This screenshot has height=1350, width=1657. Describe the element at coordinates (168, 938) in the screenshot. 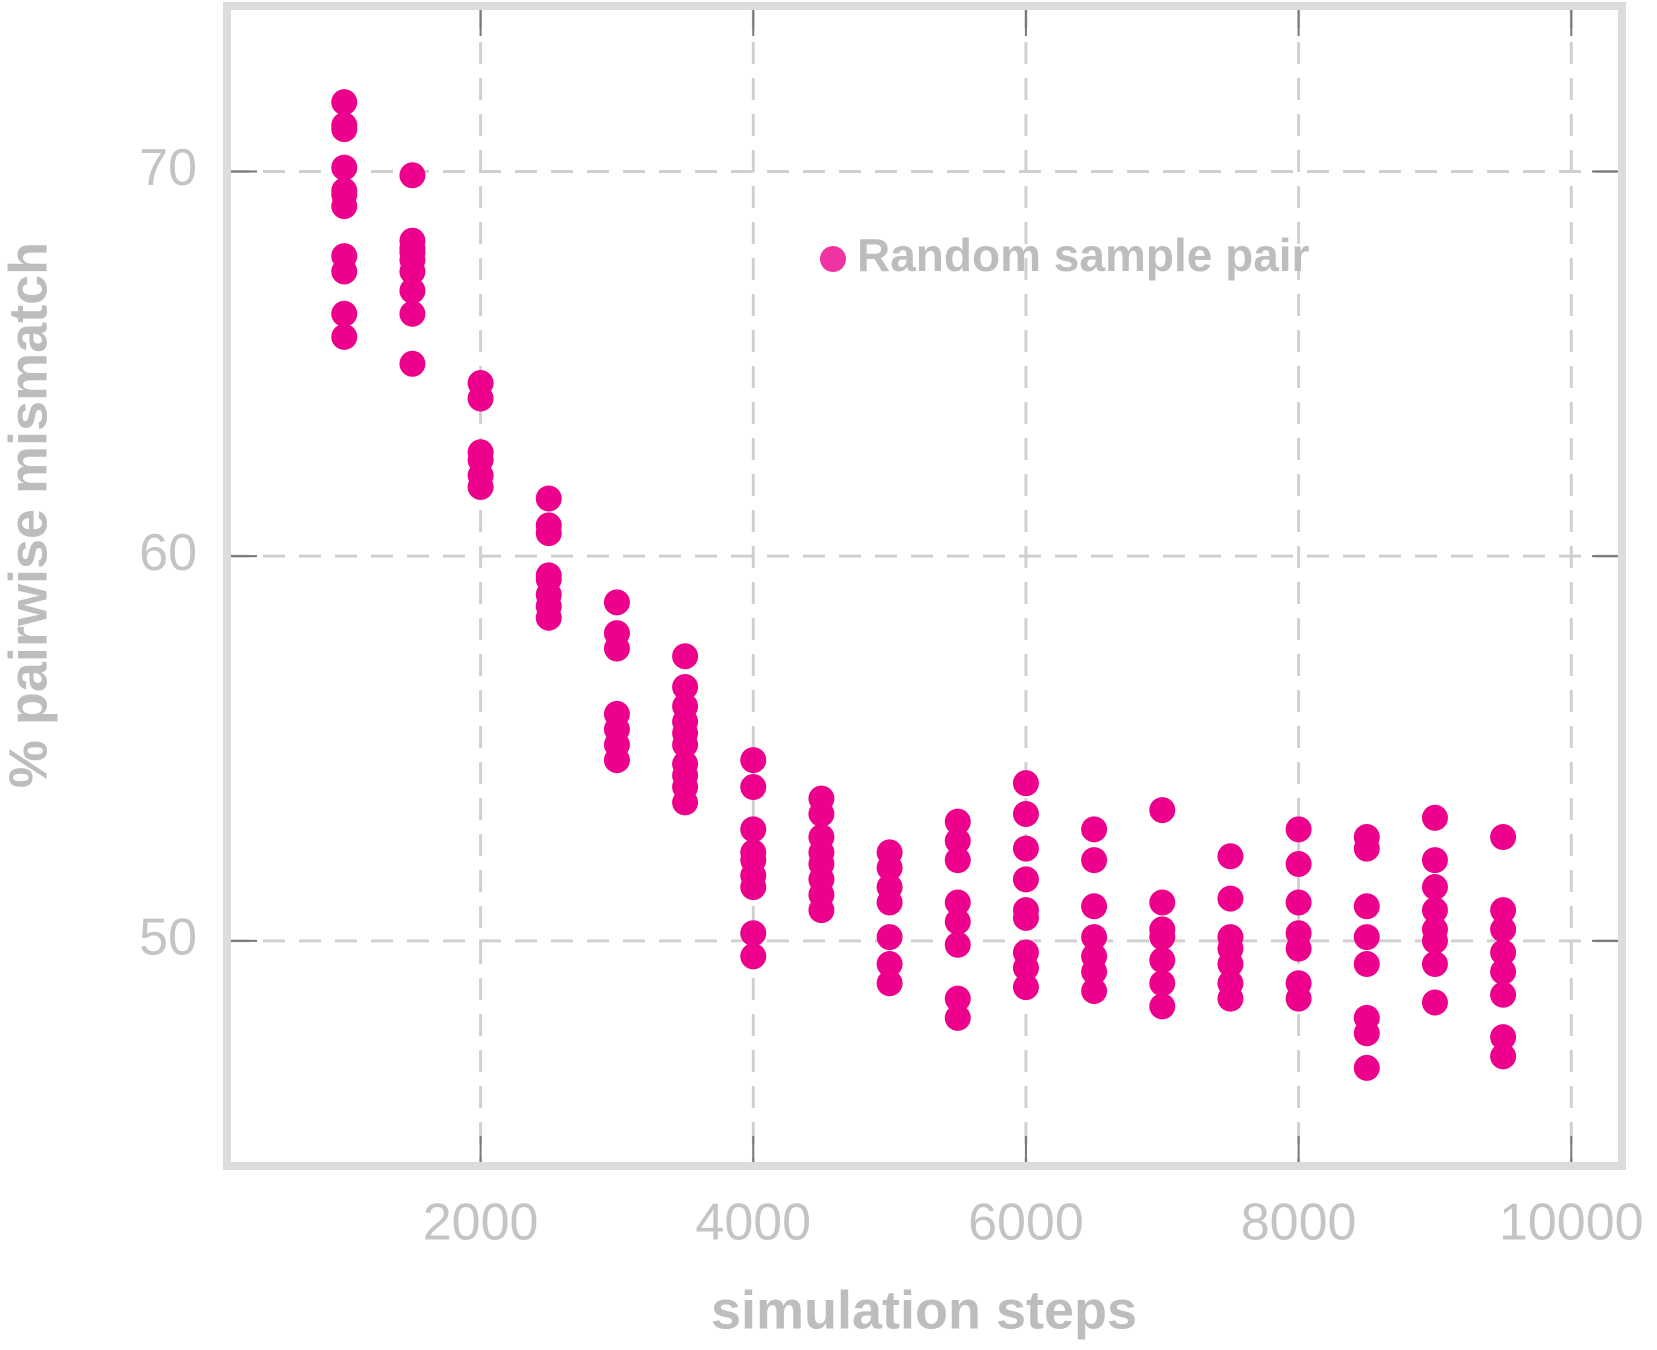

I see `y-tick-label: 50` at that location.